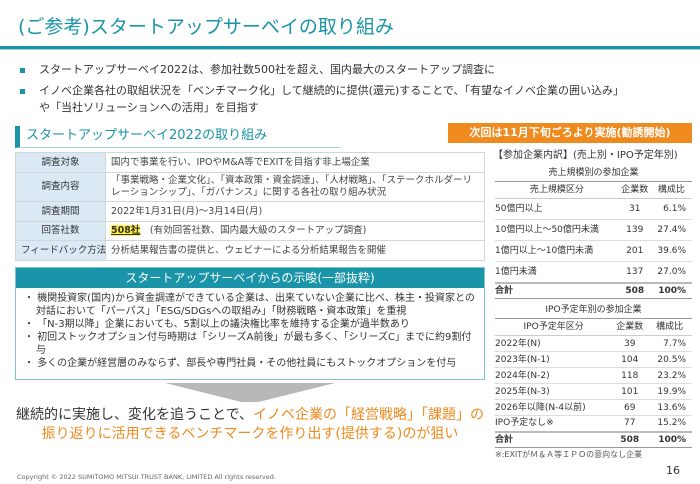 The height and width of the screenshot is (484, 700). What do you see at coordinates (258, 230) in the screenshot?
I see `survey-value-text: (有効回答社数、国内最大級のスタートアップ調査)` at bounding box center [258, 230].